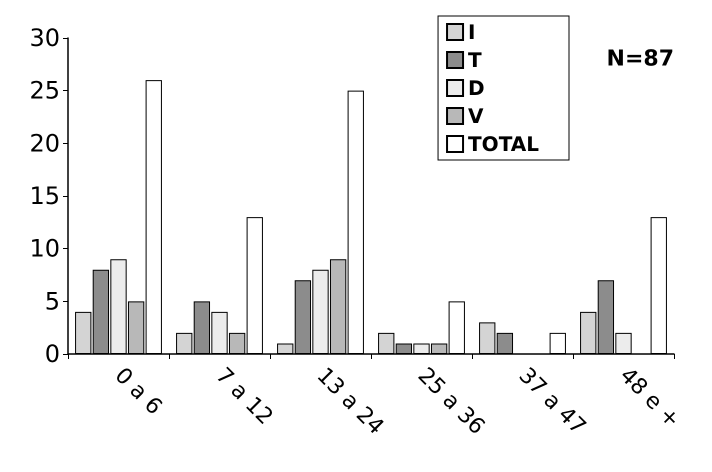 The height and width of the screenshot is (472, 712). I want to click on x-tick-label: 0 a 6, so click(138, 391).